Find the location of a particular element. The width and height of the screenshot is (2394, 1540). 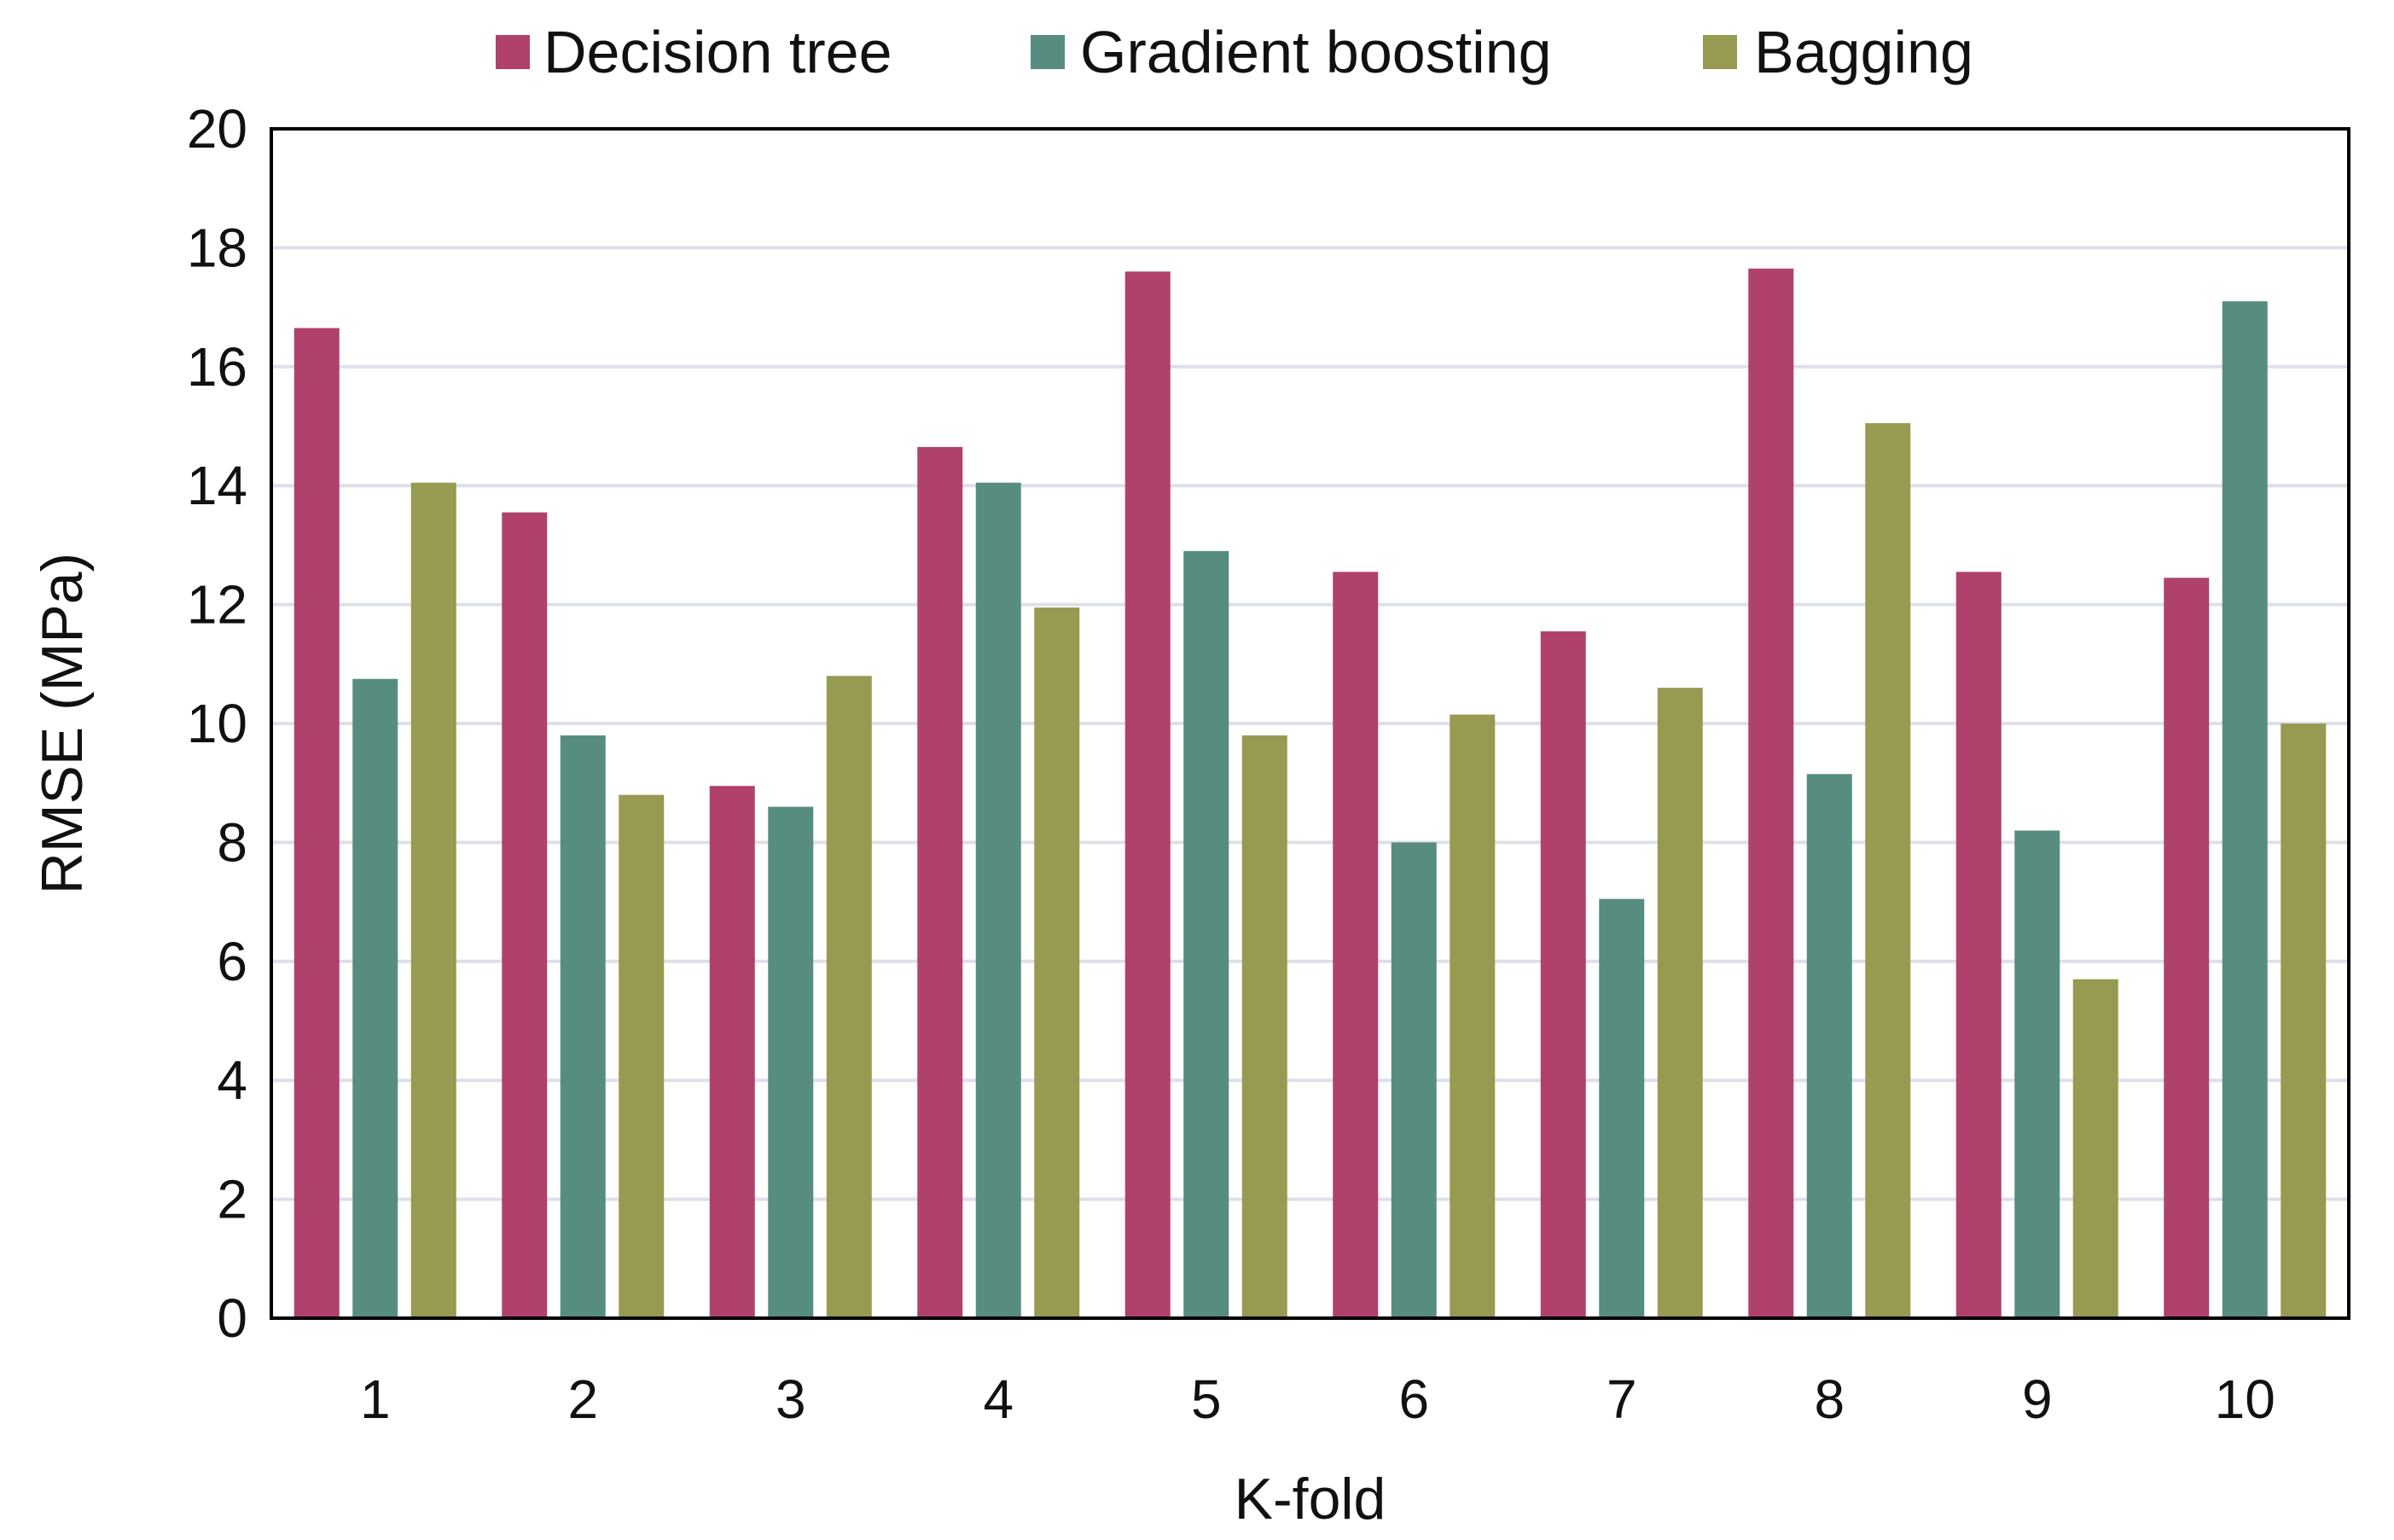

y-axis-title: RMSE (MPa) is located at coordinates (63, 723).